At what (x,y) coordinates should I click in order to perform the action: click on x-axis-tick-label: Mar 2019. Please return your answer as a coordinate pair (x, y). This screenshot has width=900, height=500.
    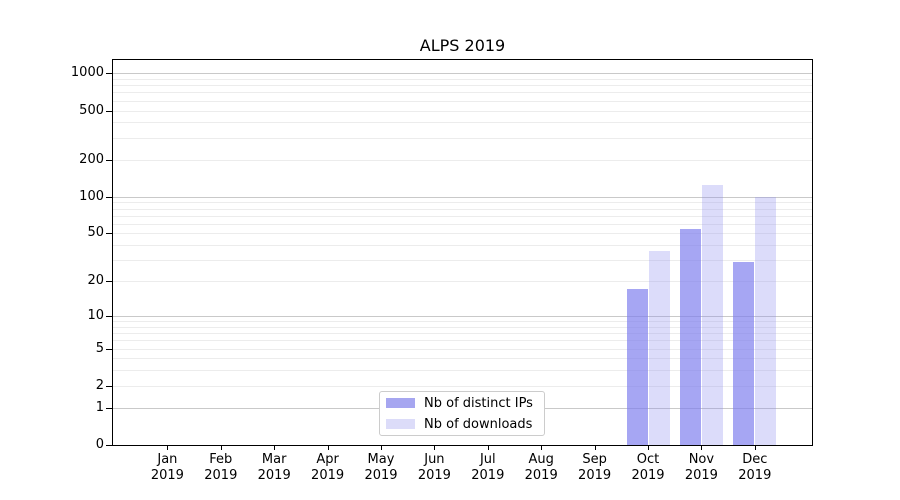
    Looking at the image, I should click on (274, 467).